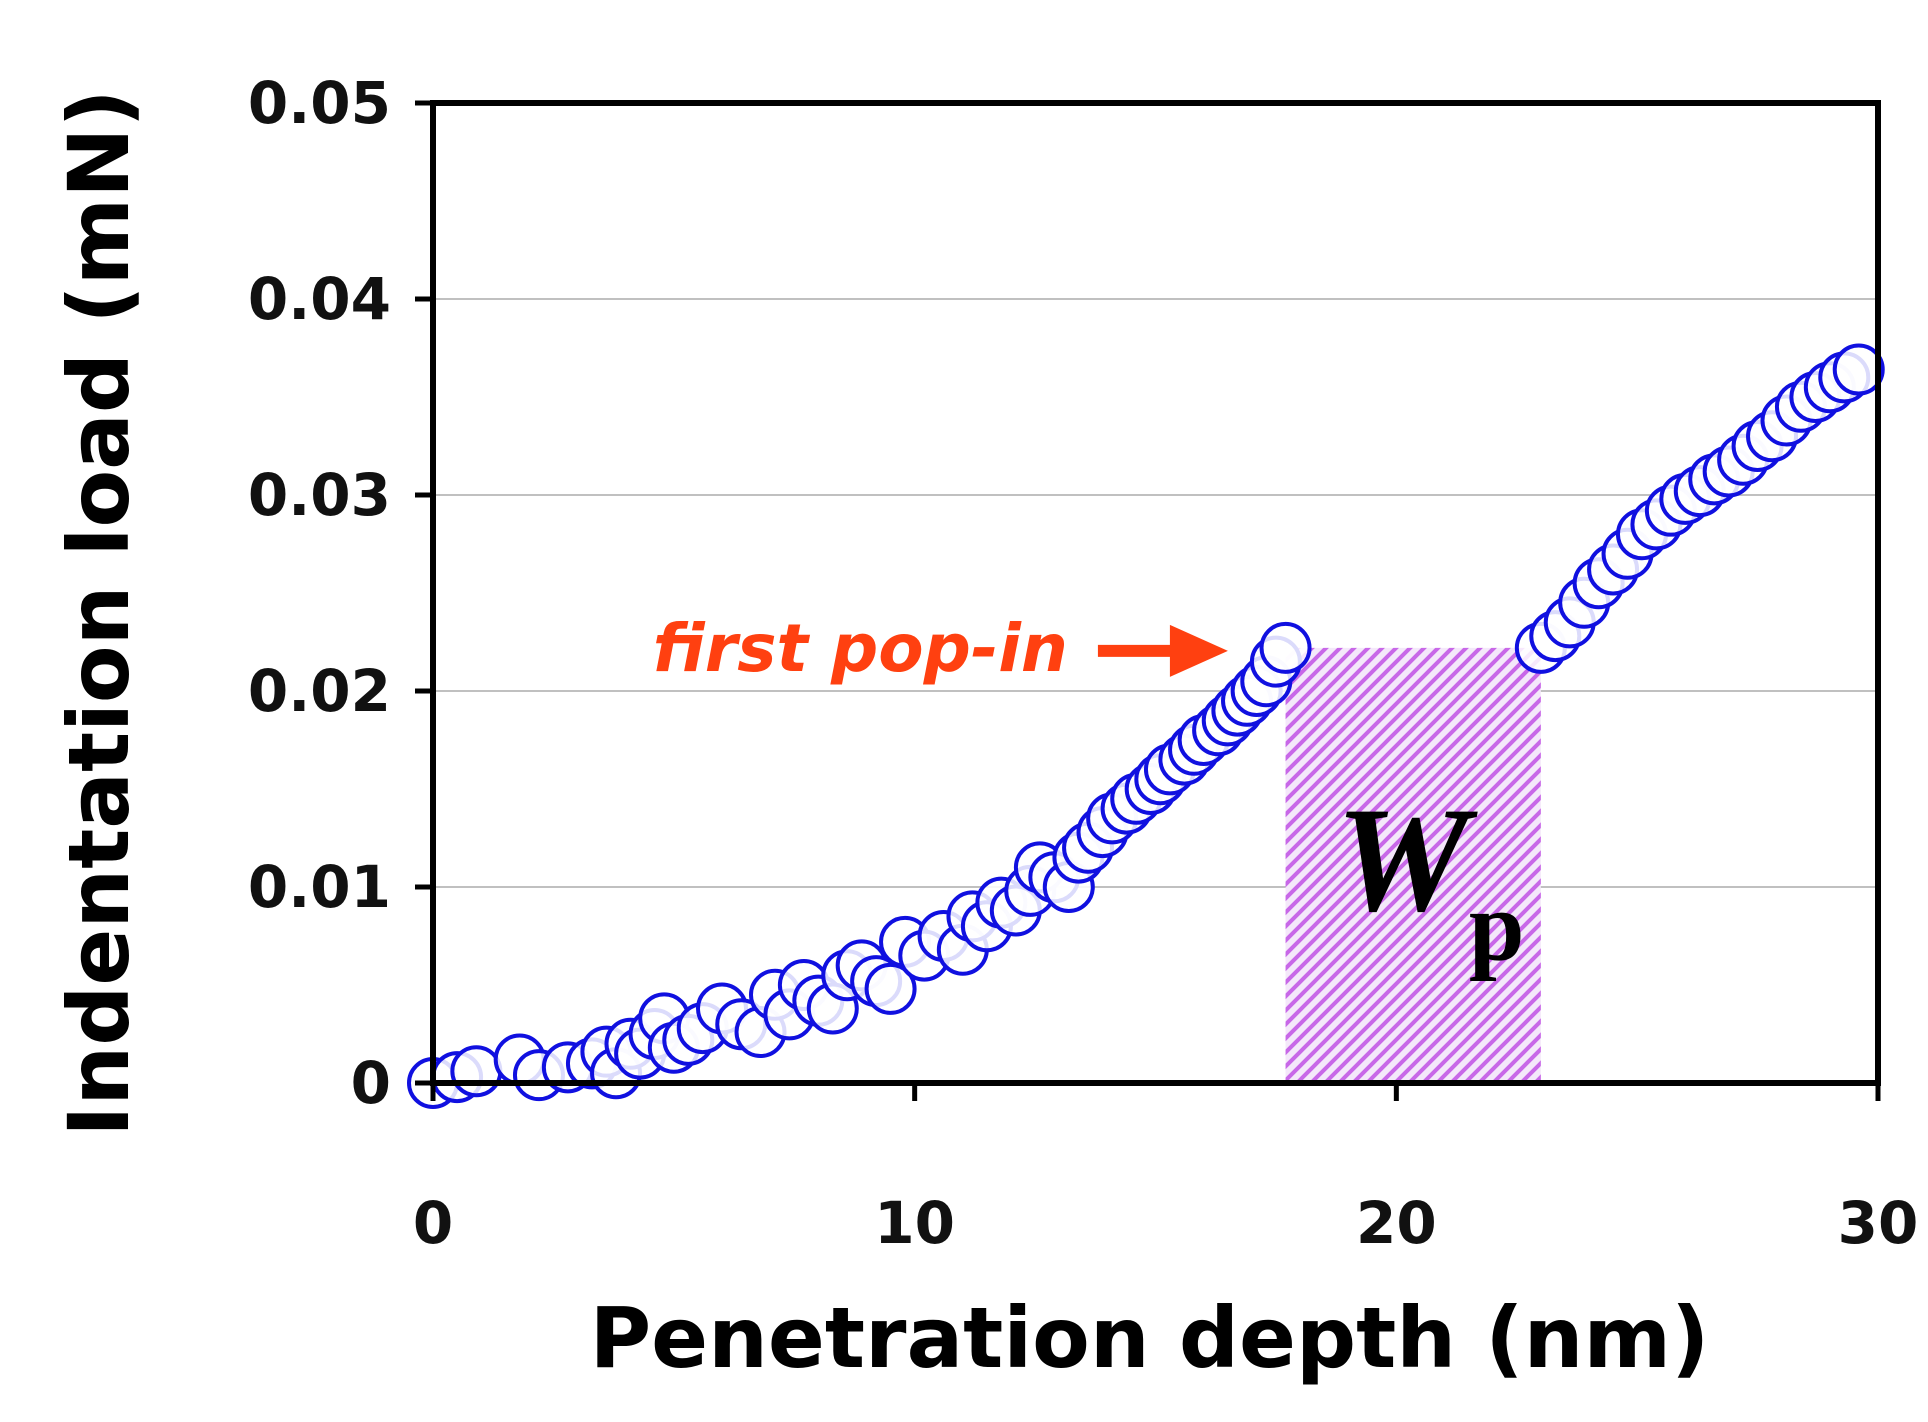 The image size is (1928, 1422). What do you see at coordinates (319, 495) in the screenshot?
I see `y-tick-label: 0.03` at bounding box center [319, 495].